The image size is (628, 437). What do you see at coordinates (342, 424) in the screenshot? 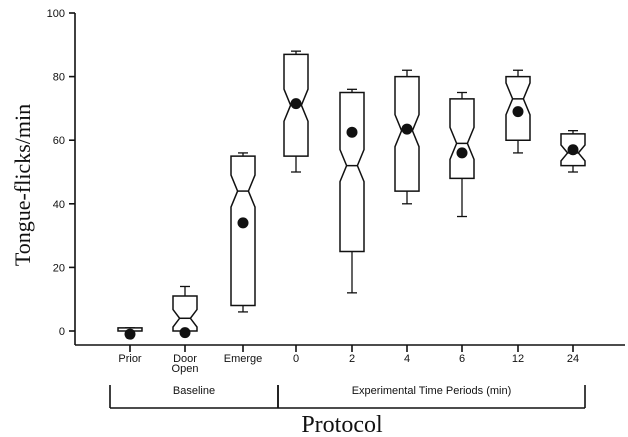
I see `x-axis-title: Protocol` at bounding box center [342, 424].